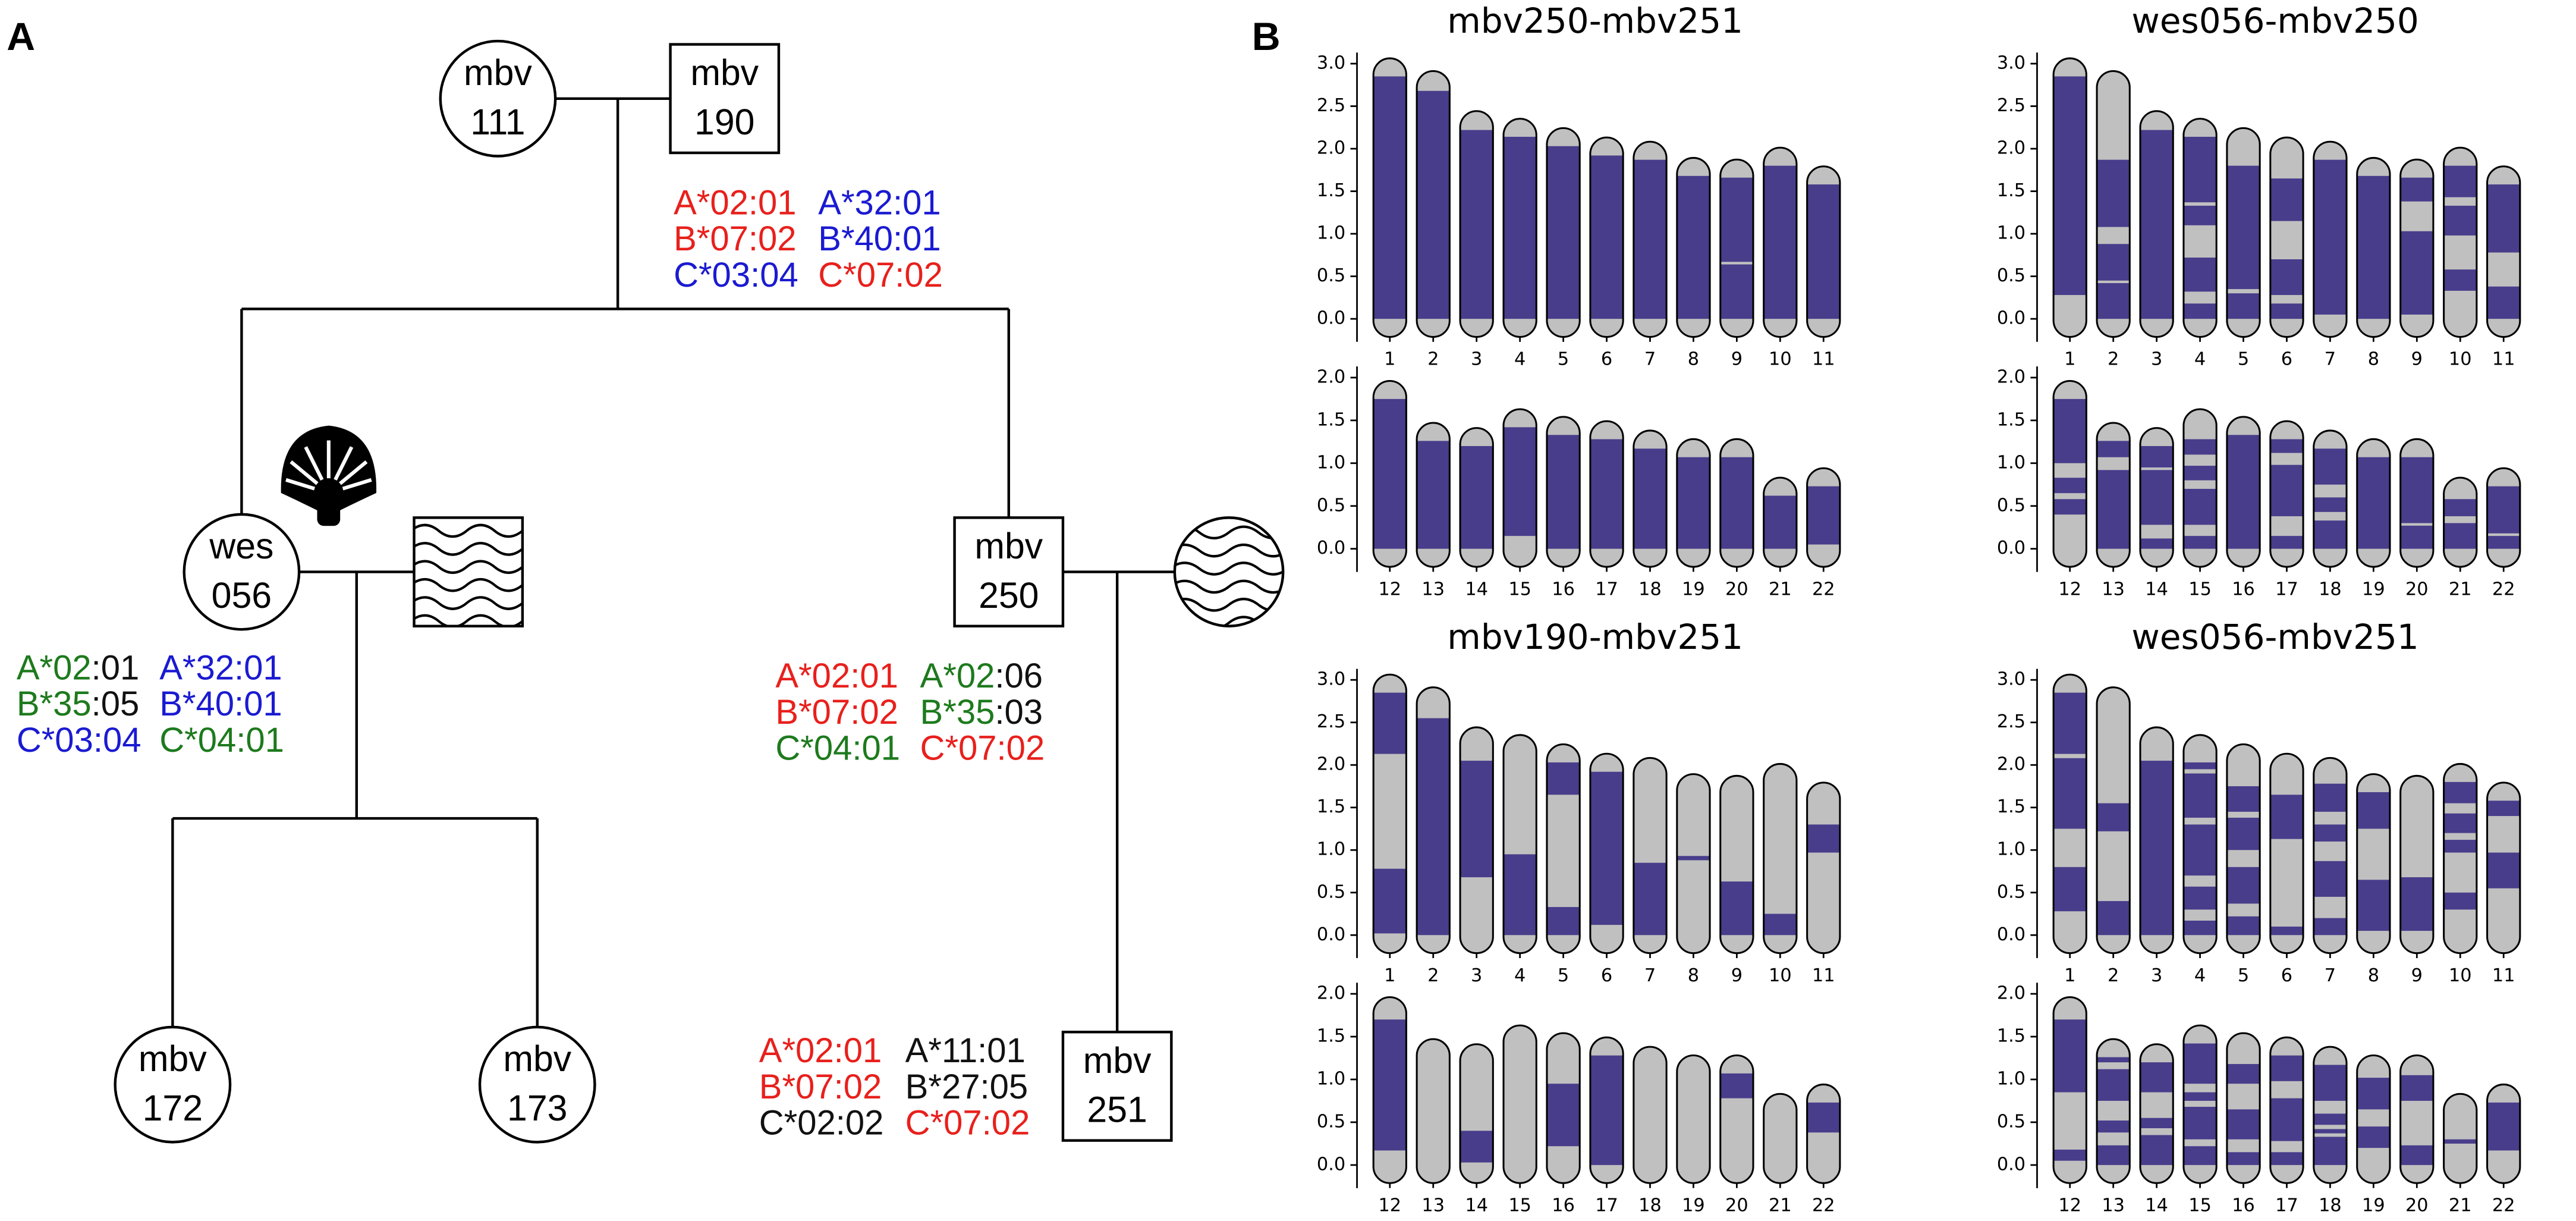  What do you see at coordinates (173, 1108) in the screenshot?
I see `node-label: 172` at bounding box center [173, 1108].